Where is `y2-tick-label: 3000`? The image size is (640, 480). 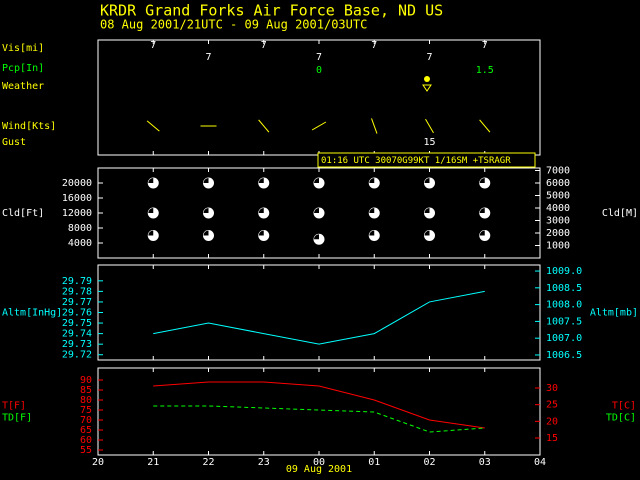
y2-tick-label: 3000 is located at coordinates (558, 221).